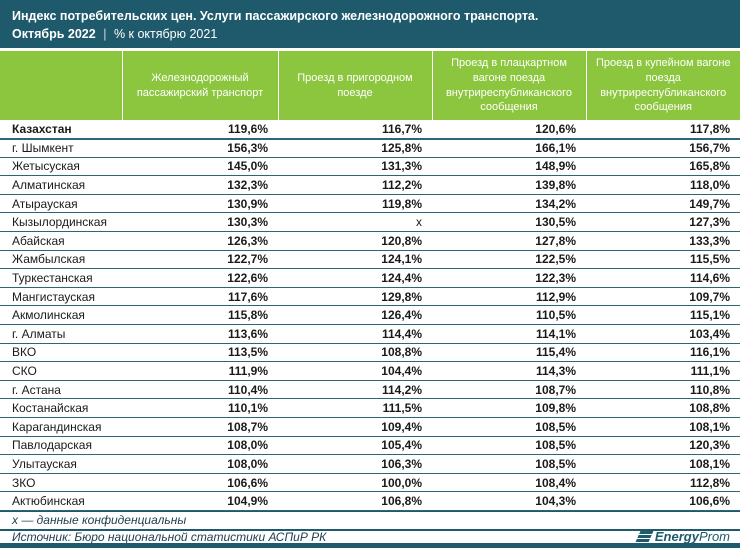  Describe the element at coordinates (355, 185) in the screenshot. I see `value-cell: 112,2%` at that location.